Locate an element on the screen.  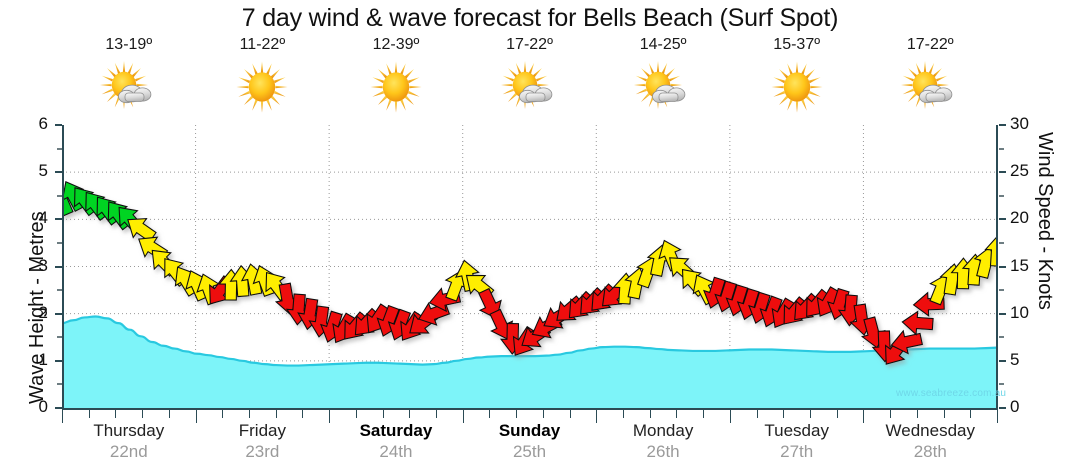
day-header-tuesday: 15-37º is located at coordinates (797, 78).